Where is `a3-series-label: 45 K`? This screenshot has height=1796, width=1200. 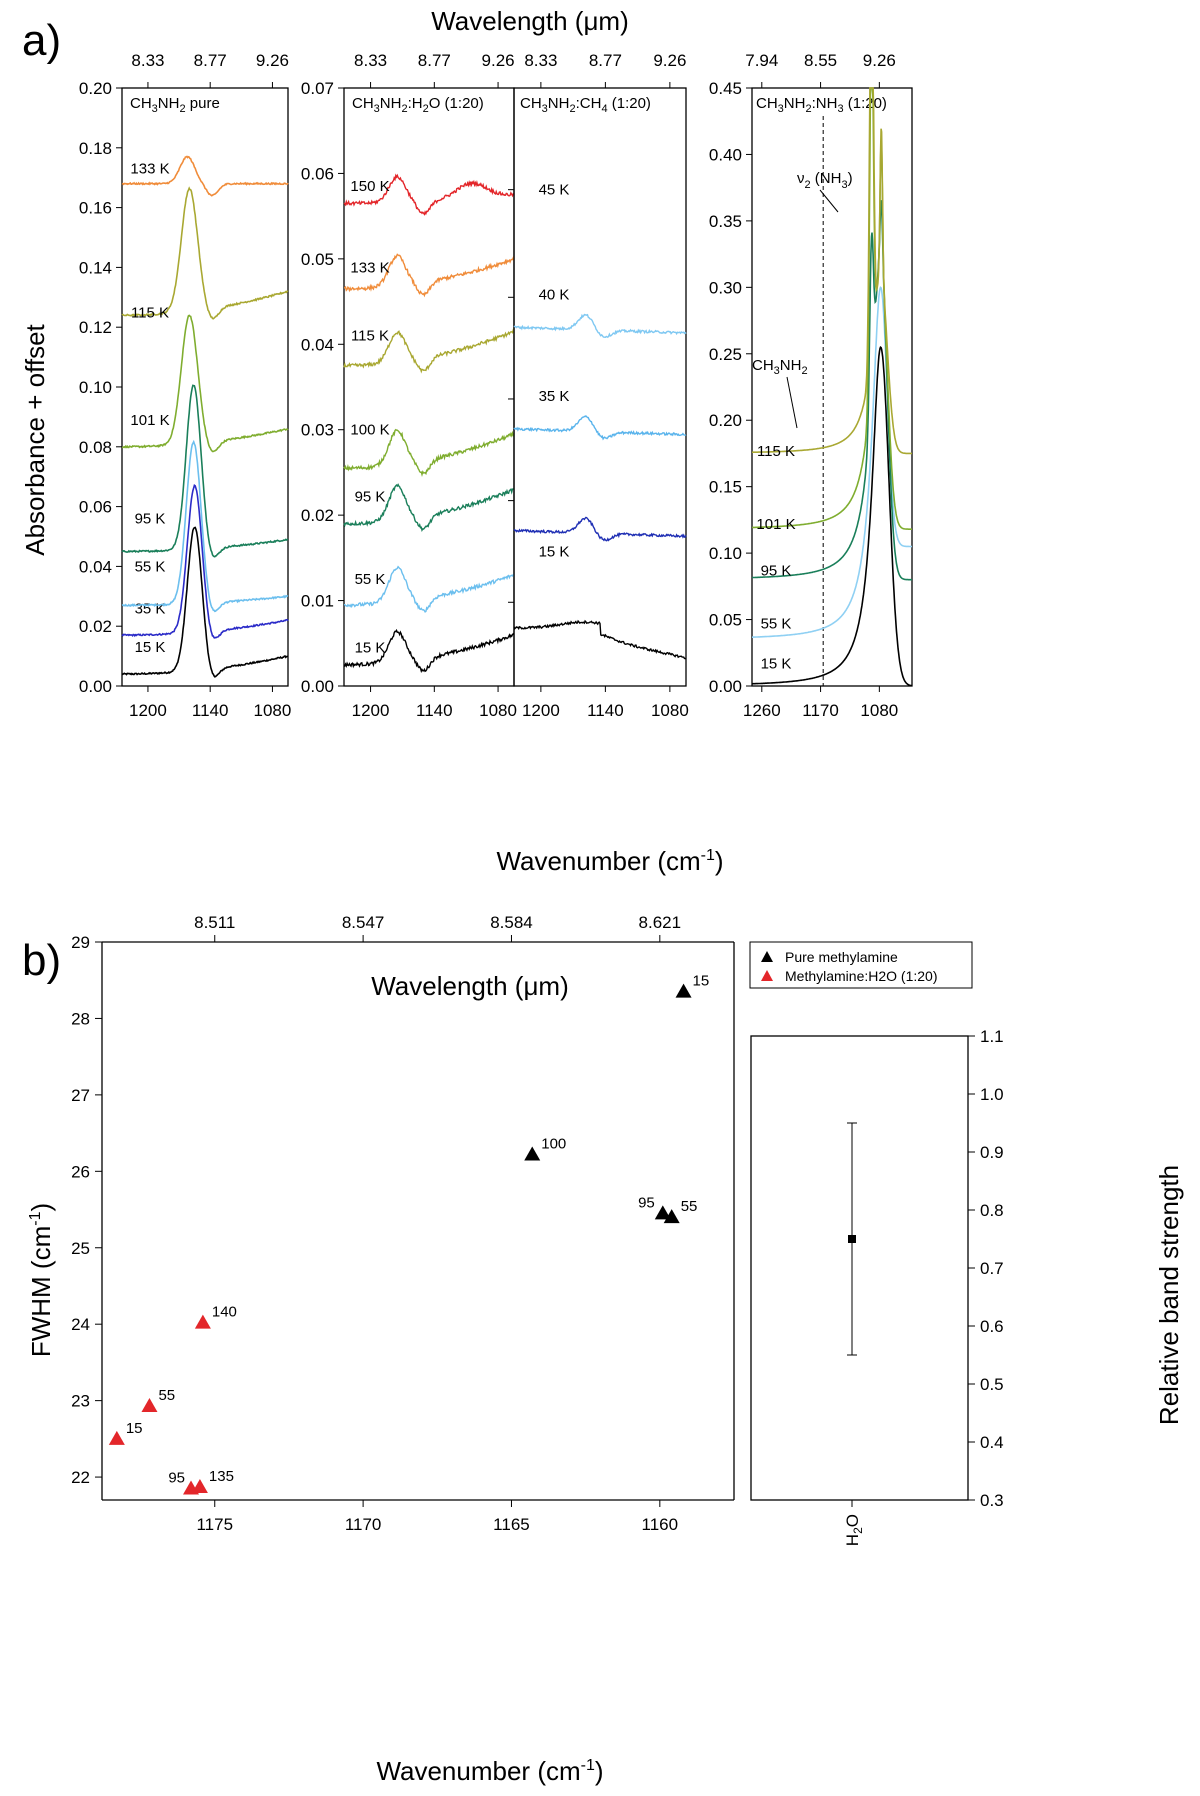
a3-series-label: 45 K is located at coordinates (554, 190).